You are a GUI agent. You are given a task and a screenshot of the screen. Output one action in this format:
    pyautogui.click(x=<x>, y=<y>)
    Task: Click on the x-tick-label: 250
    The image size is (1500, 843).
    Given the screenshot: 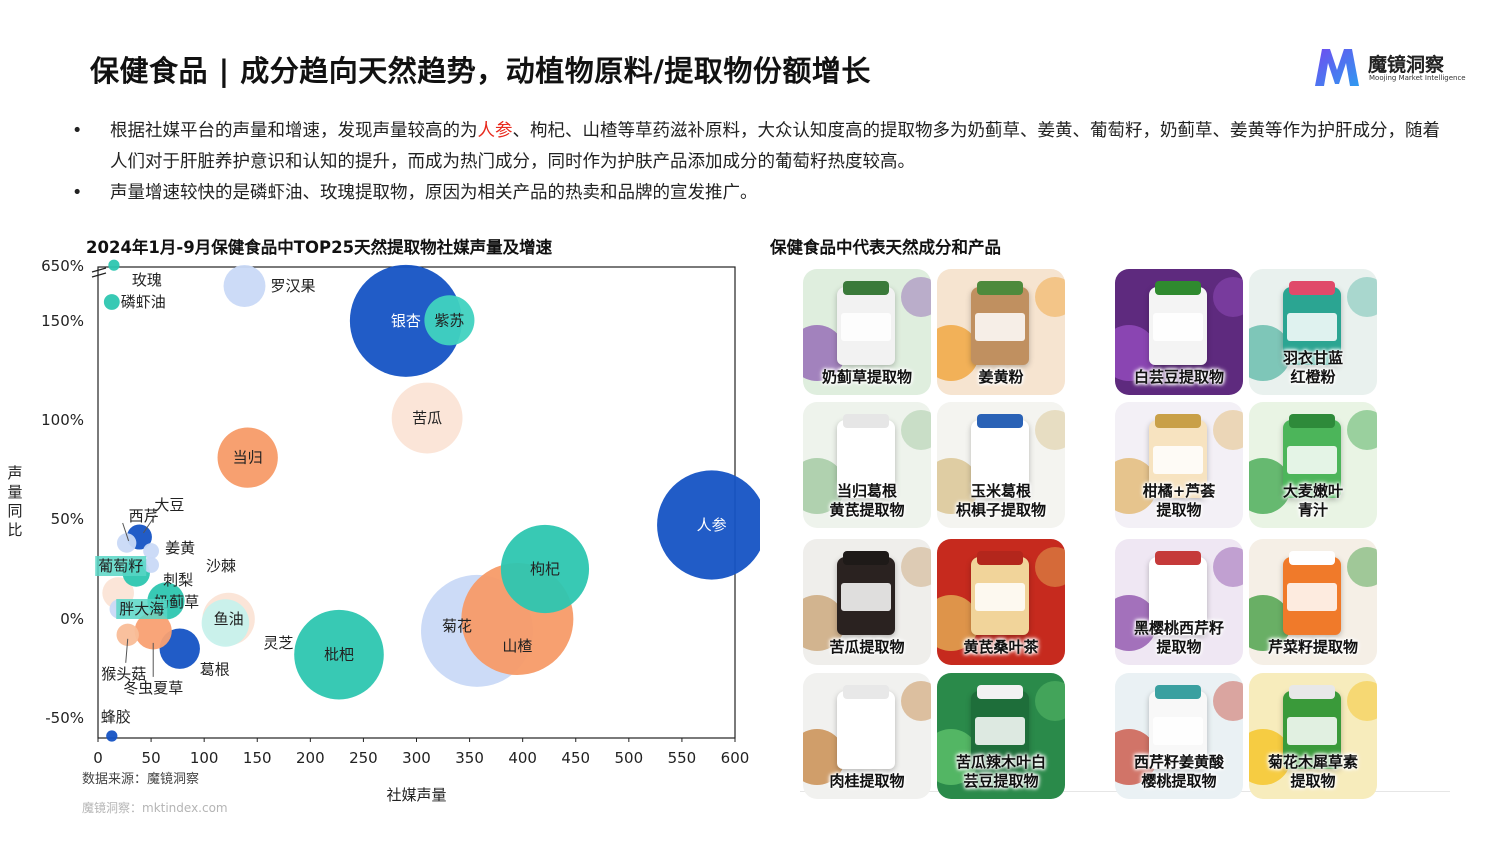 What is the action you would take?
    pyautogui.click(x=363, y=758)
    